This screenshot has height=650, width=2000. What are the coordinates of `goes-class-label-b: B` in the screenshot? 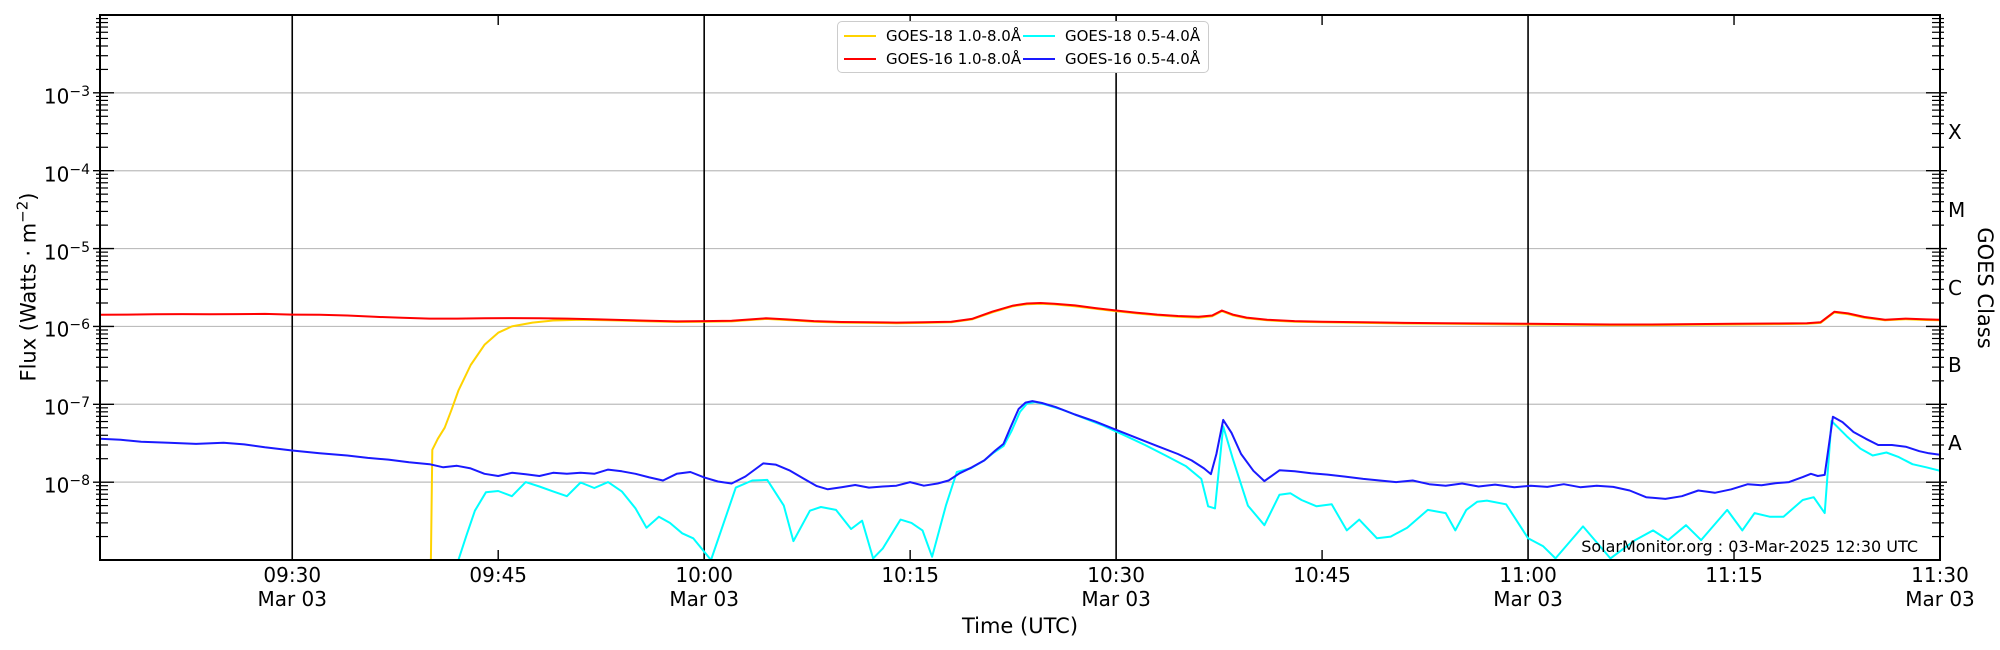 It's located at (1955, 365).